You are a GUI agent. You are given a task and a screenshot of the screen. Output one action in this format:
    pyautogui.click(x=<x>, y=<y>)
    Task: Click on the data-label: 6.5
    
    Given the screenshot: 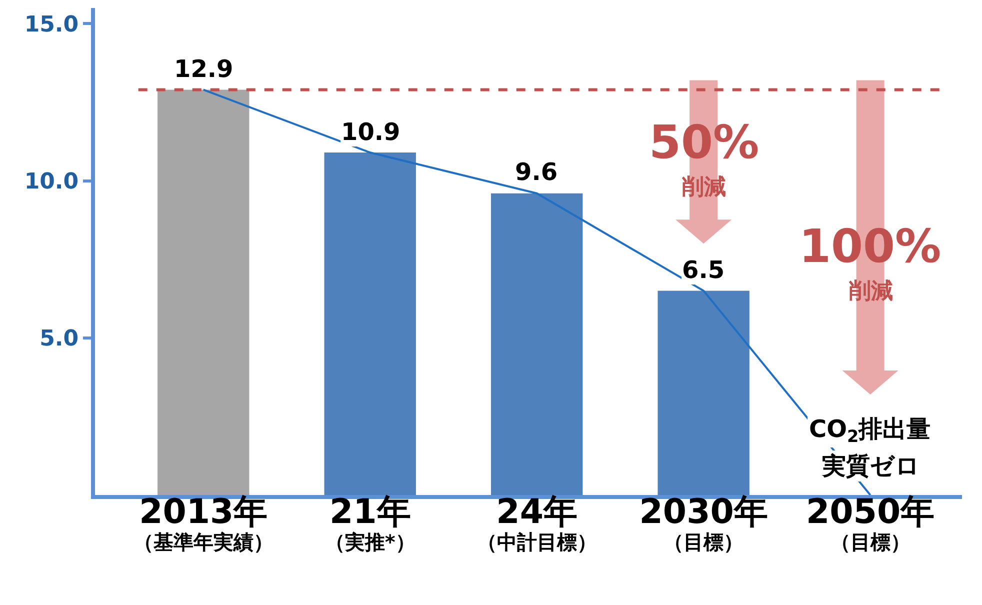 What is the action you would take?
    pyautogui.click(x=703, y=270)
    